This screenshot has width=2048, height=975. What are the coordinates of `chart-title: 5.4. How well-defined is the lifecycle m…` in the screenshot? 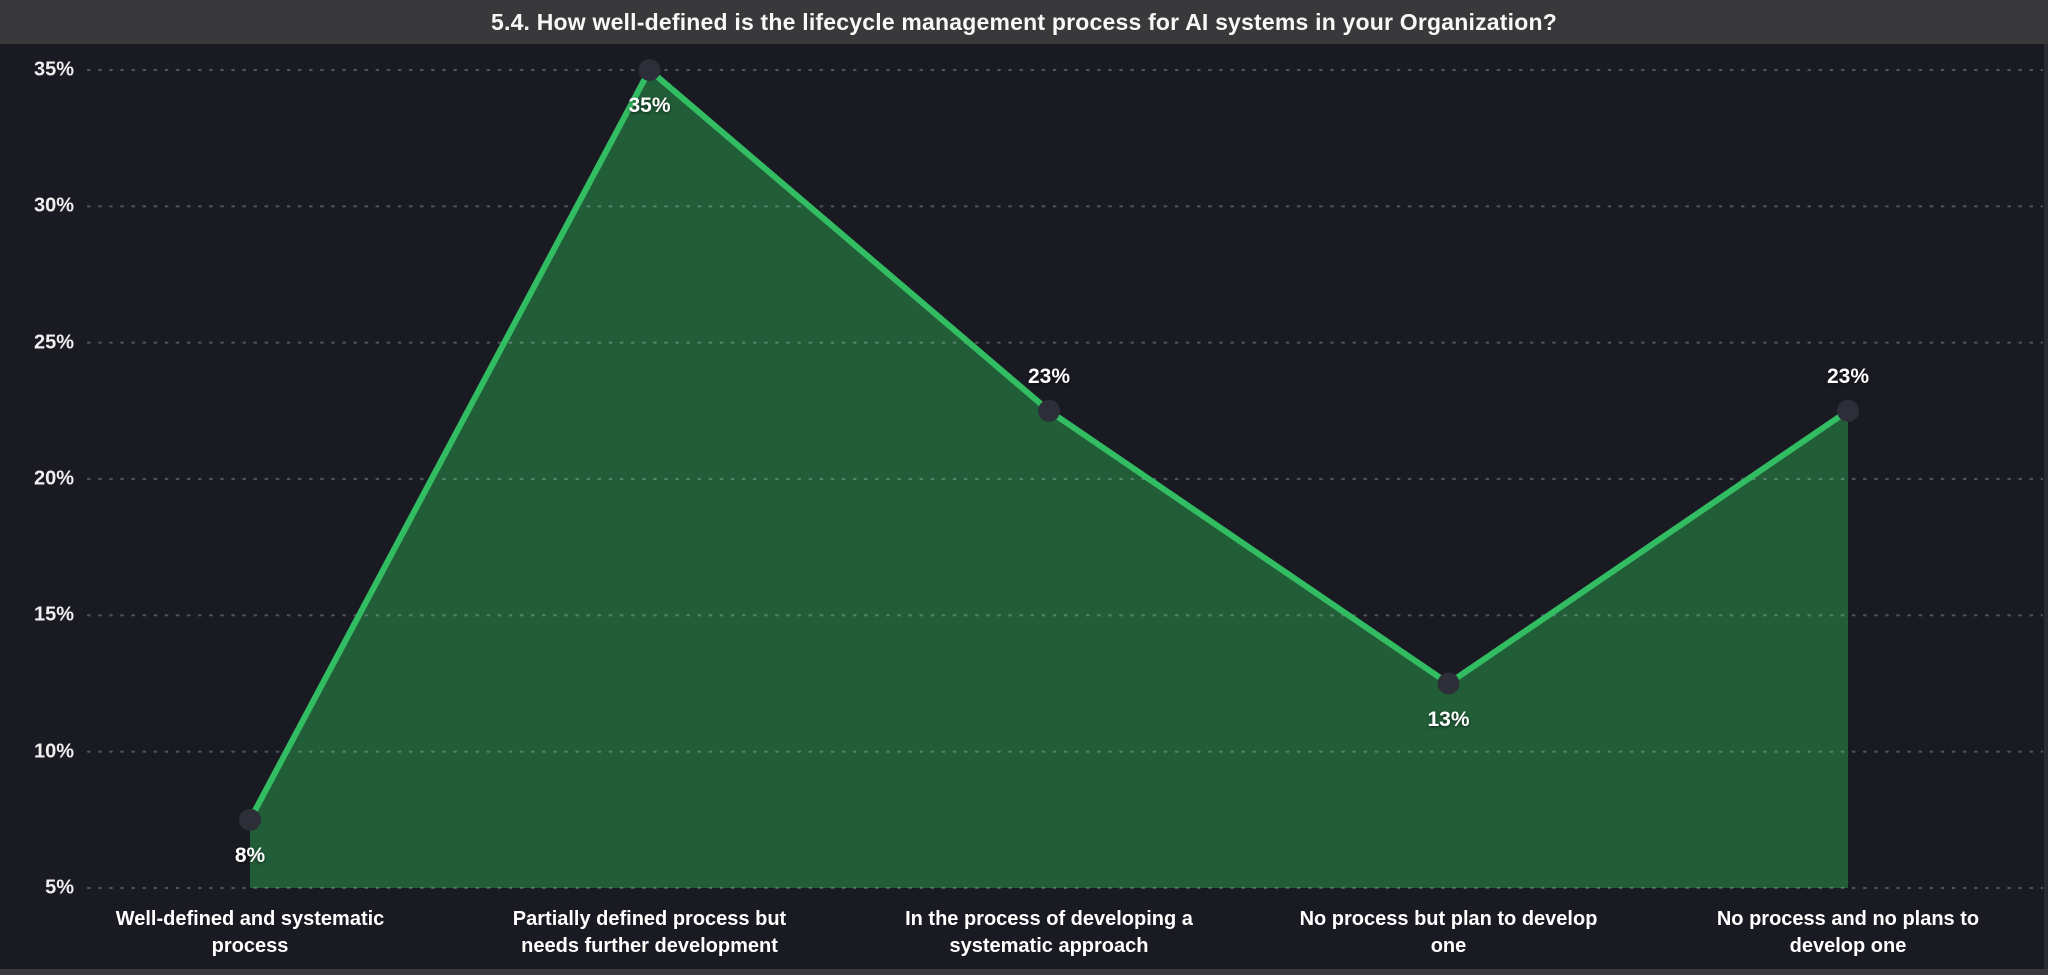 It's located at (1023, 21).